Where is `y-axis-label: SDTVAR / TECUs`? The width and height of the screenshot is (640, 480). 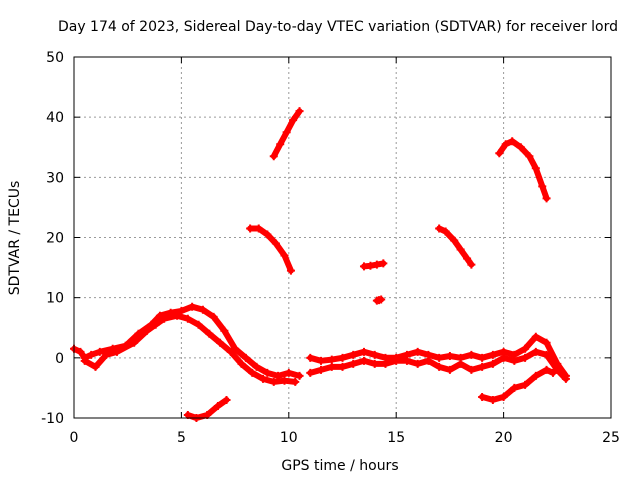
y-axis-label: SDTVAR / TECUs is located at coordinates (15, 238).